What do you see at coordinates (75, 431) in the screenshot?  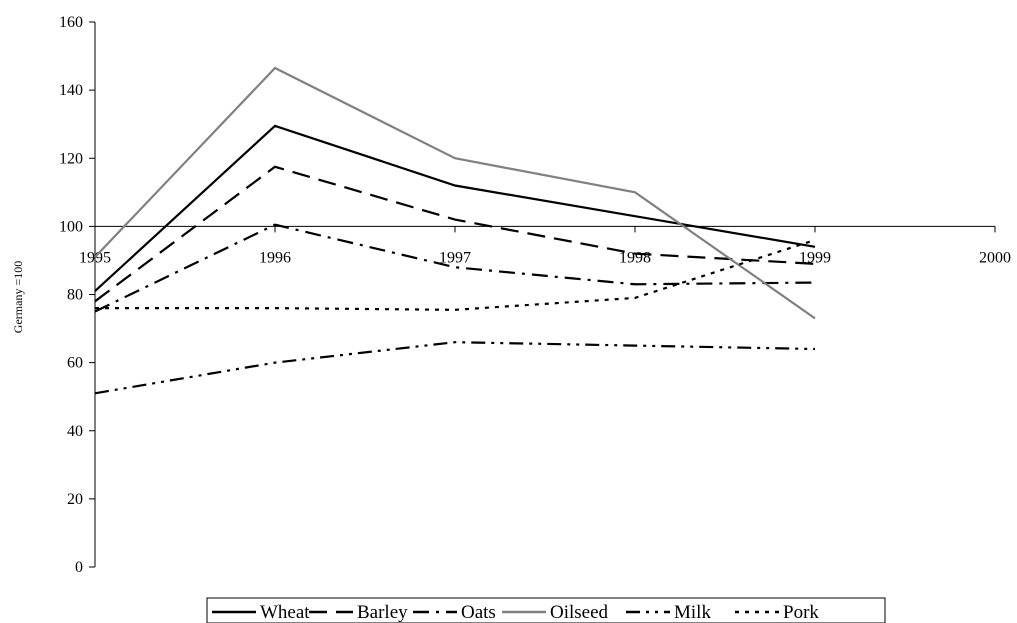 I see `y-tick-label: 40` at bounding box center [75, 431].